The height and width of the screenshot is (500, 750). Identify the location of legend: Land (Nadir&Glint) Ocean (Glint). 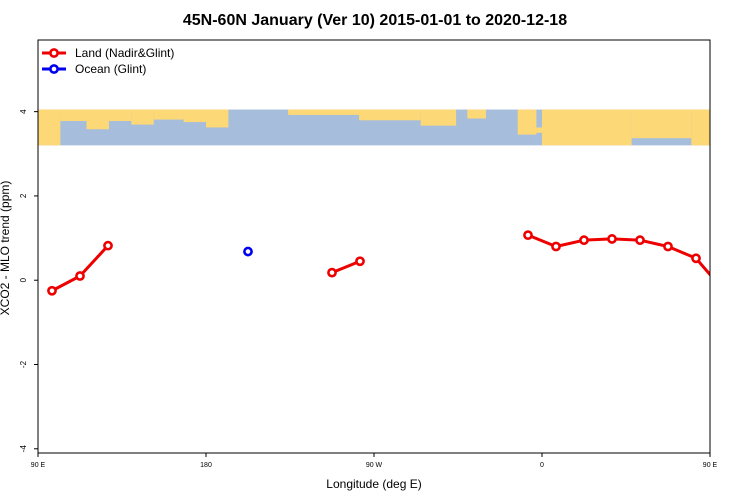
(108, 61).